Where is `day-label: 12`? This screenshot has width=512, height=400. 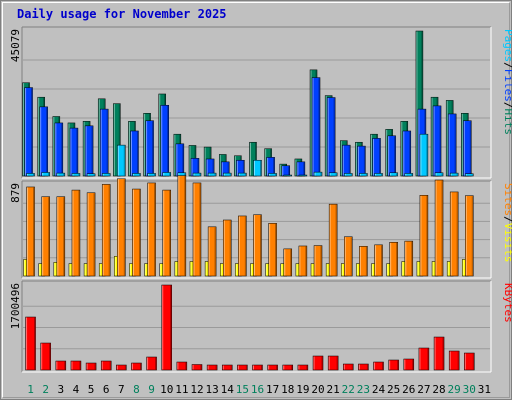
day-label: 12 is located at coordinates (196, 389).